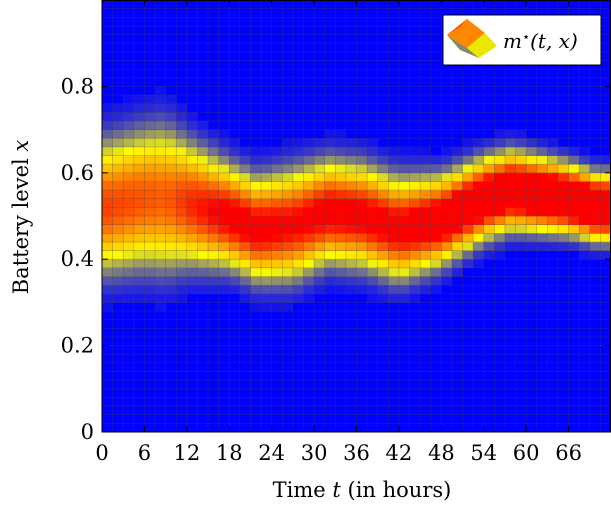 This screenshot has height=507, width=611. Describe the element at coordinates (77, 259) in the screenshot. I see `y-tick-label: 0.4` at that location.